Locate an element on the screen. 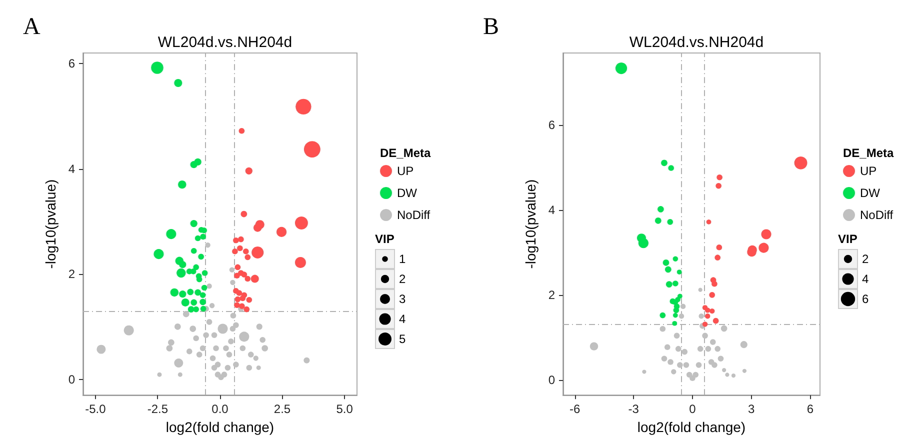 This screenshot has height=439, width=920. x-tick-label: 0 is located at coordinates (692, 409).